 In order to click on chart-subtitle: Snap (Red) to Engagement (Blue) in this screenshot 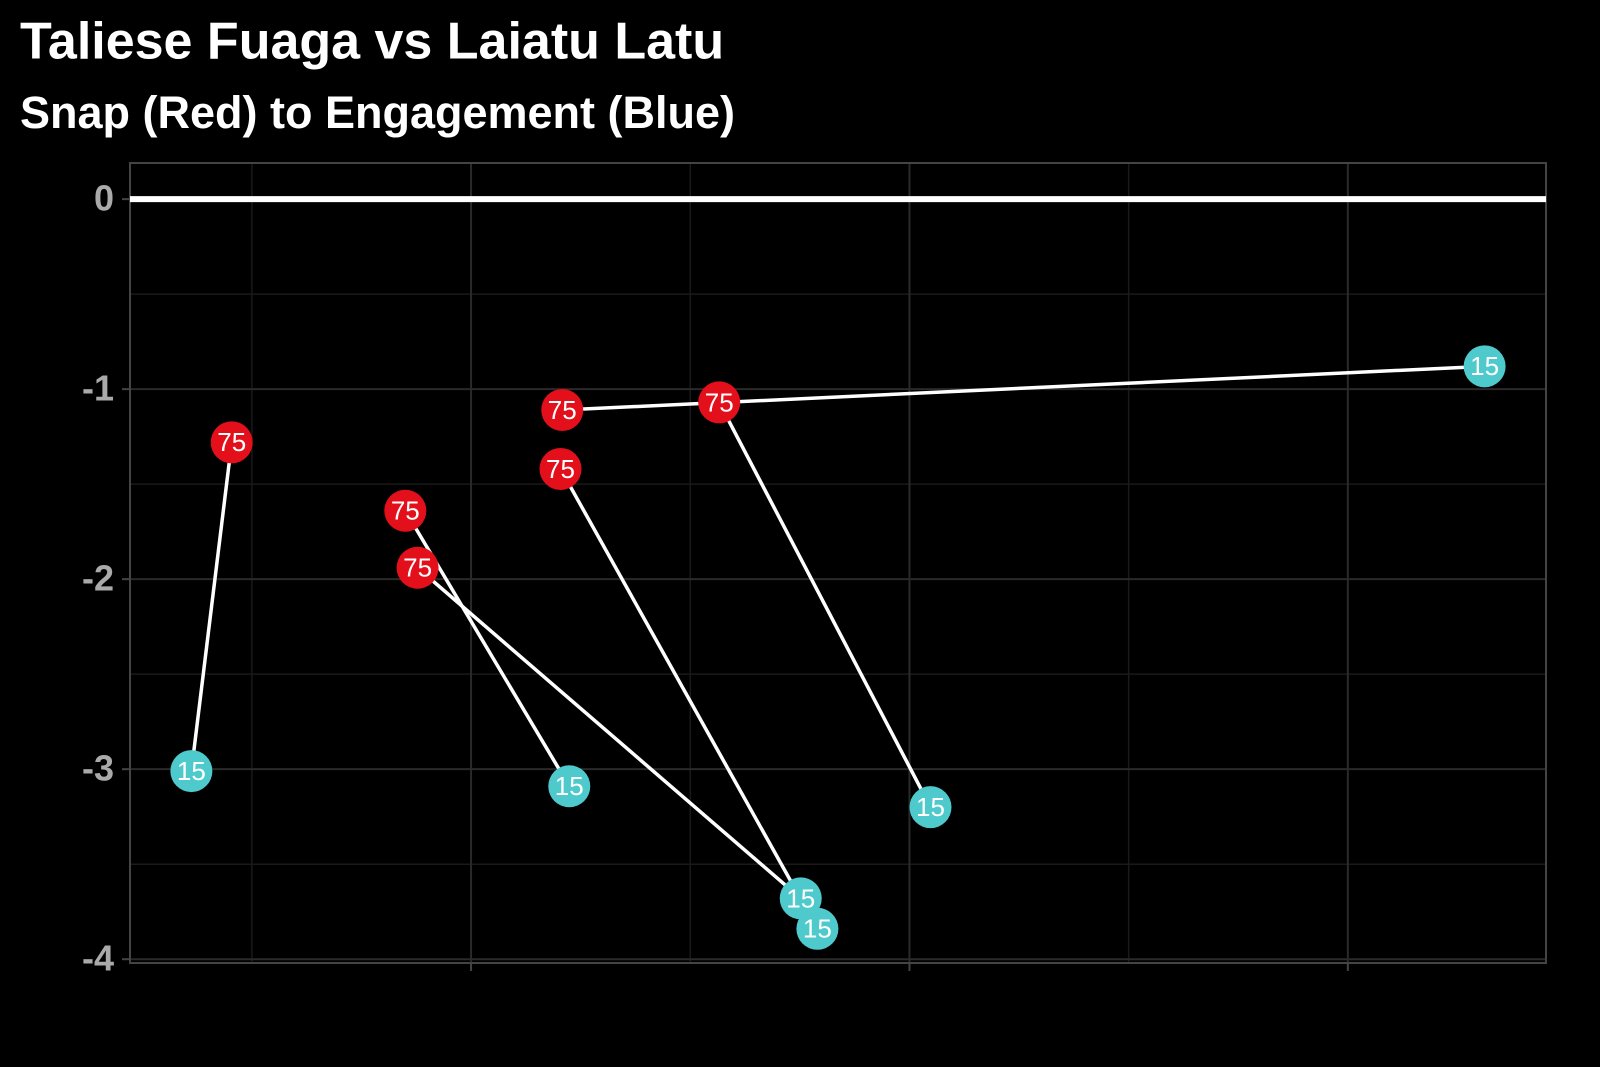, I will do `click(377, 112)`.